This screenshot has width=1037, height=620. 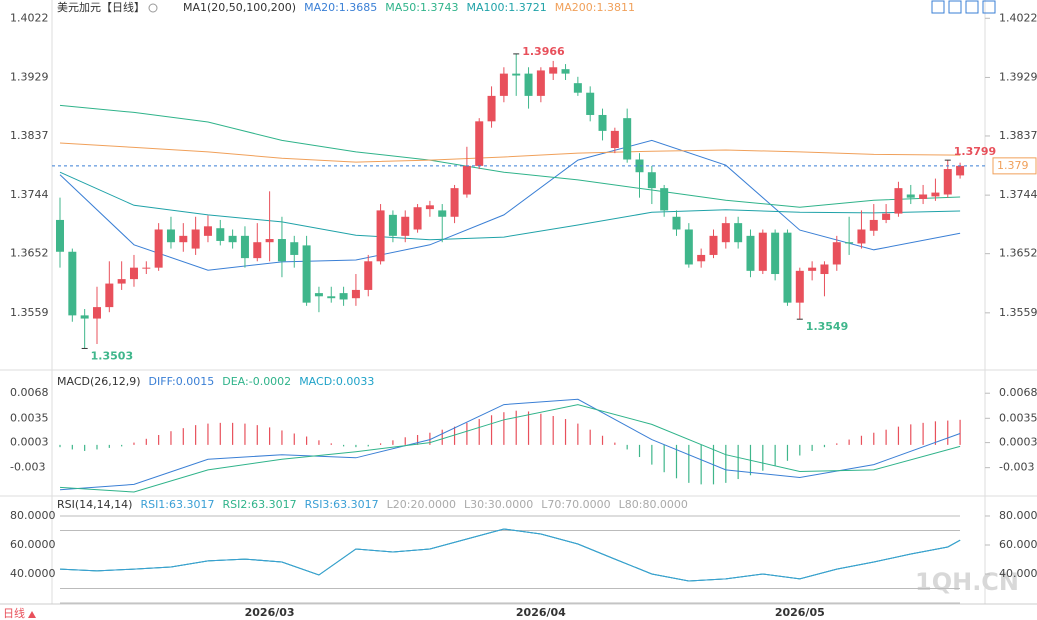 I want to click on y-tick-label-right: 80.0000, so click(x=1018, y=515).